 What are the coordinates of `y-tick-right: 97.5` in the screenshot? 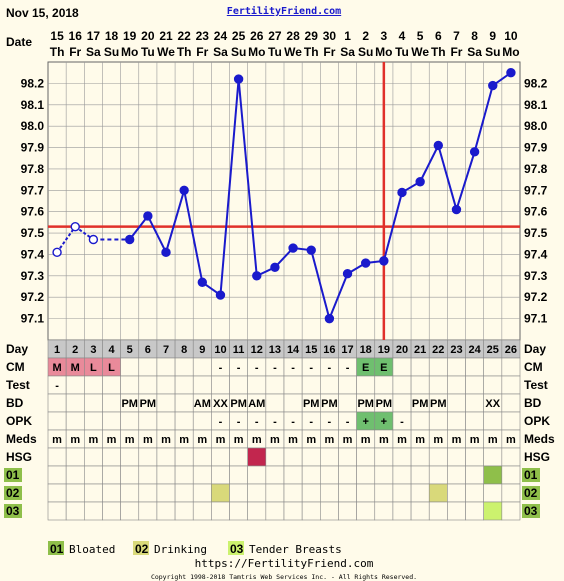 It's located at (536, 233).